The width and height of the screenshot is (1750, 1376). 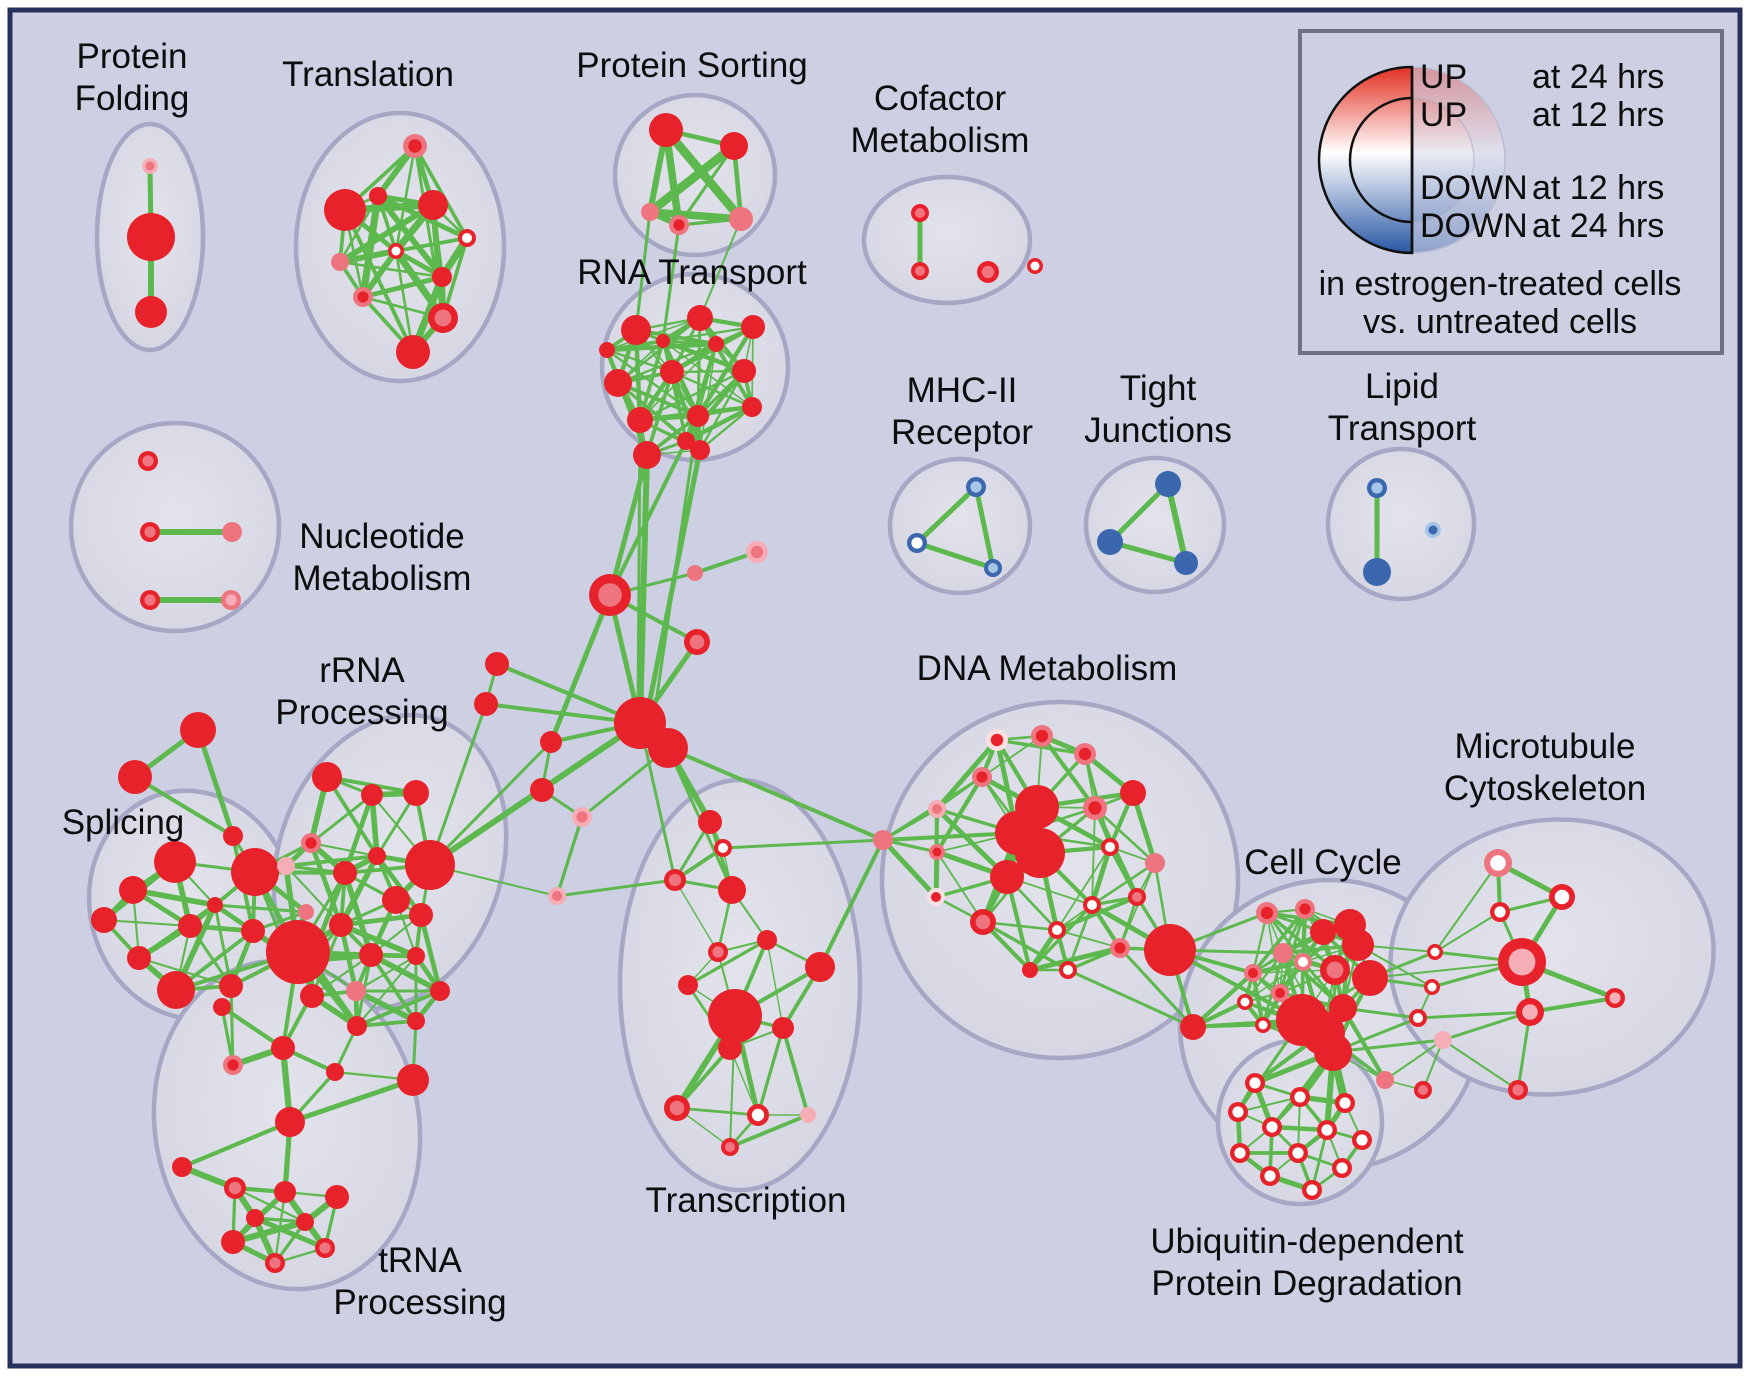 I want to click on legend-caption-line1: in estrogen-treated cells, so click(x=1500, y=284).